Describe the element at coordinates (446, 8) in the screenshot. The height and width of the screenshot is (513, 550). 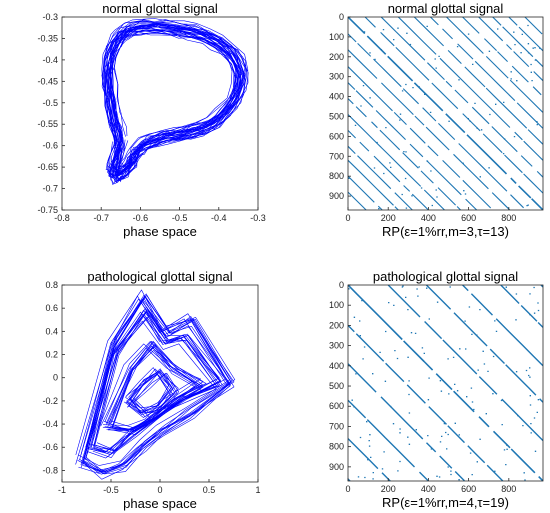
I see `chart-title: normal glottal signal` at that location.